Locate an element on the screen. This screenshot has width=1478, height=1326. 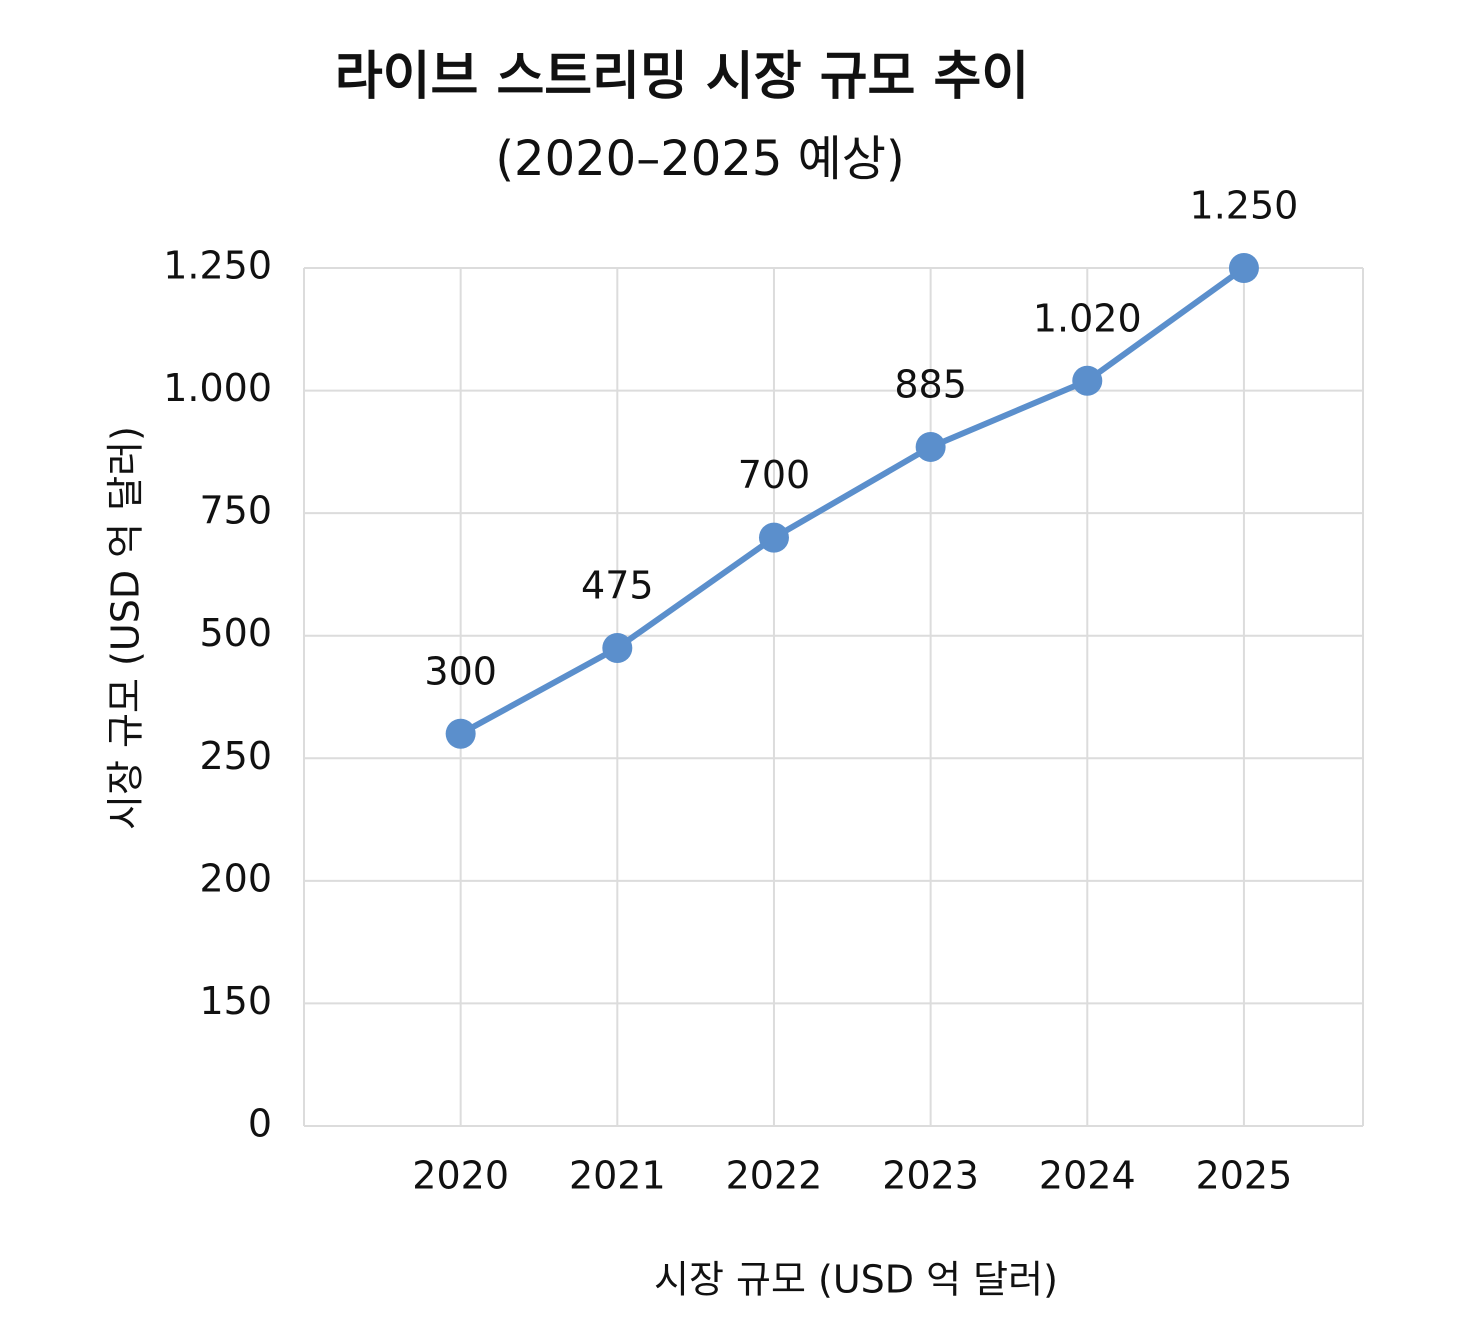
y-tick-label: 200 is located at coordinates (235, 878).